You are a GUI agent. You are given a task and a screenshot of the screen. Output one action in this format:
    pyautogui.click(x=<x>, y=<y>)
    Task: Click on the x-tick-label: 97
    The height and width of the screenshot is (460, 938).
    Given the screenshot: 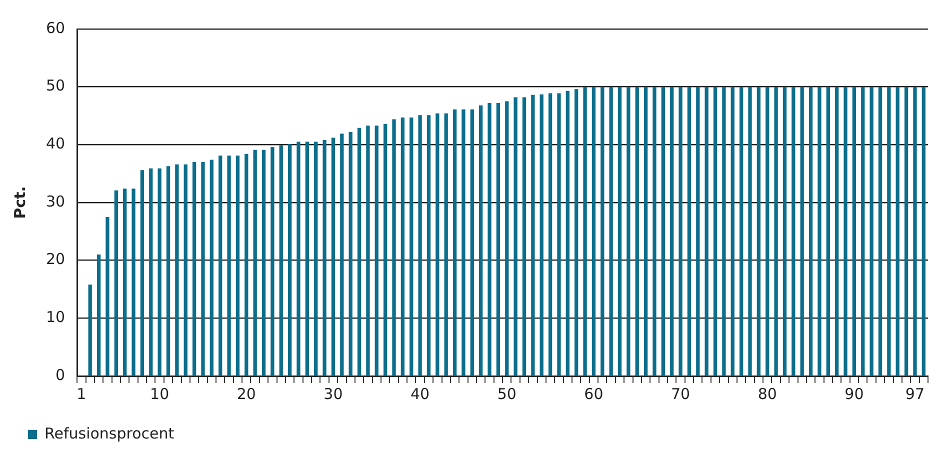 What is the action you would take?
    pyautogui.click(x=915, y=393)
    